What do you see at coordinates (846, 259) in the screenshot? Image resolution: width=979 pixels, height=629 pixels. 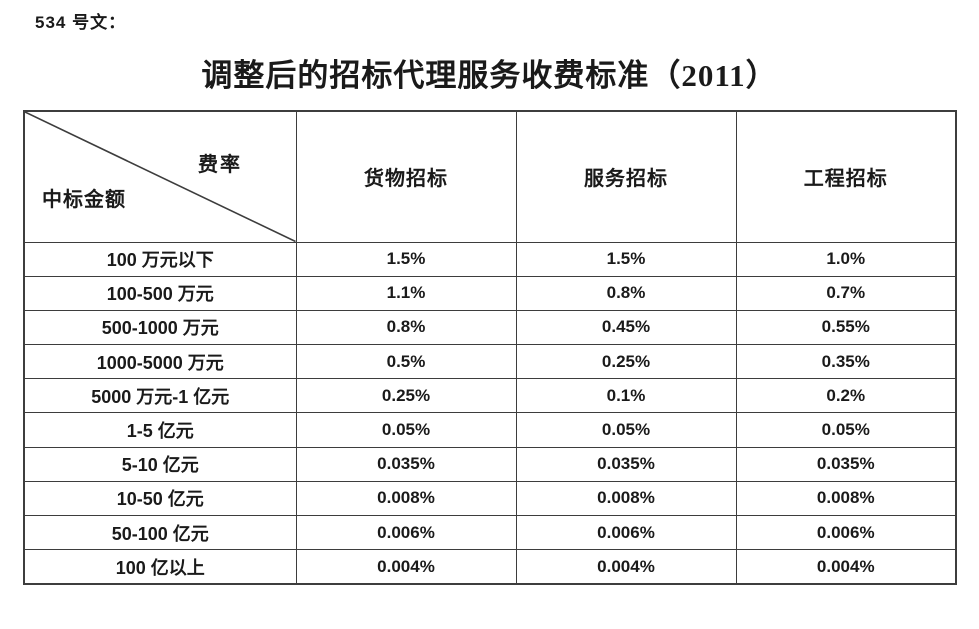 I see `rate-cell: 1.0%` at bounding box center [846, 259].